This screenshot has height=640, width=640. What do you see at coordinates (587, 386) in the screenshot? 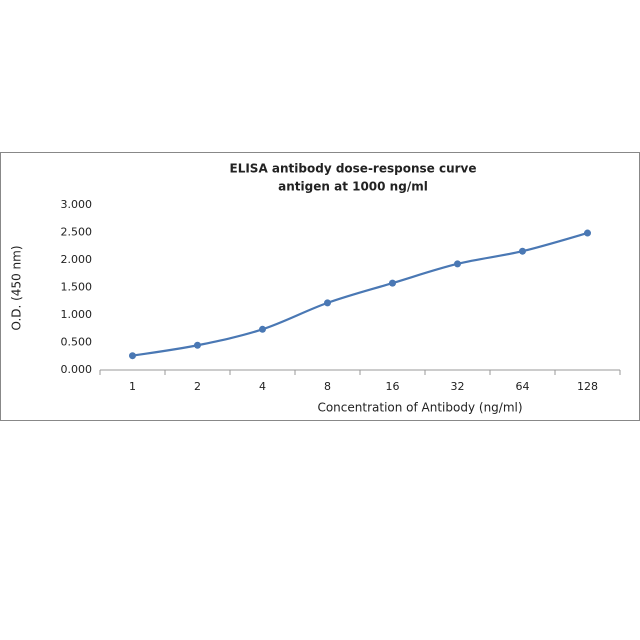
I see `x-tick-label: 128` at bounding box center [587, 386].